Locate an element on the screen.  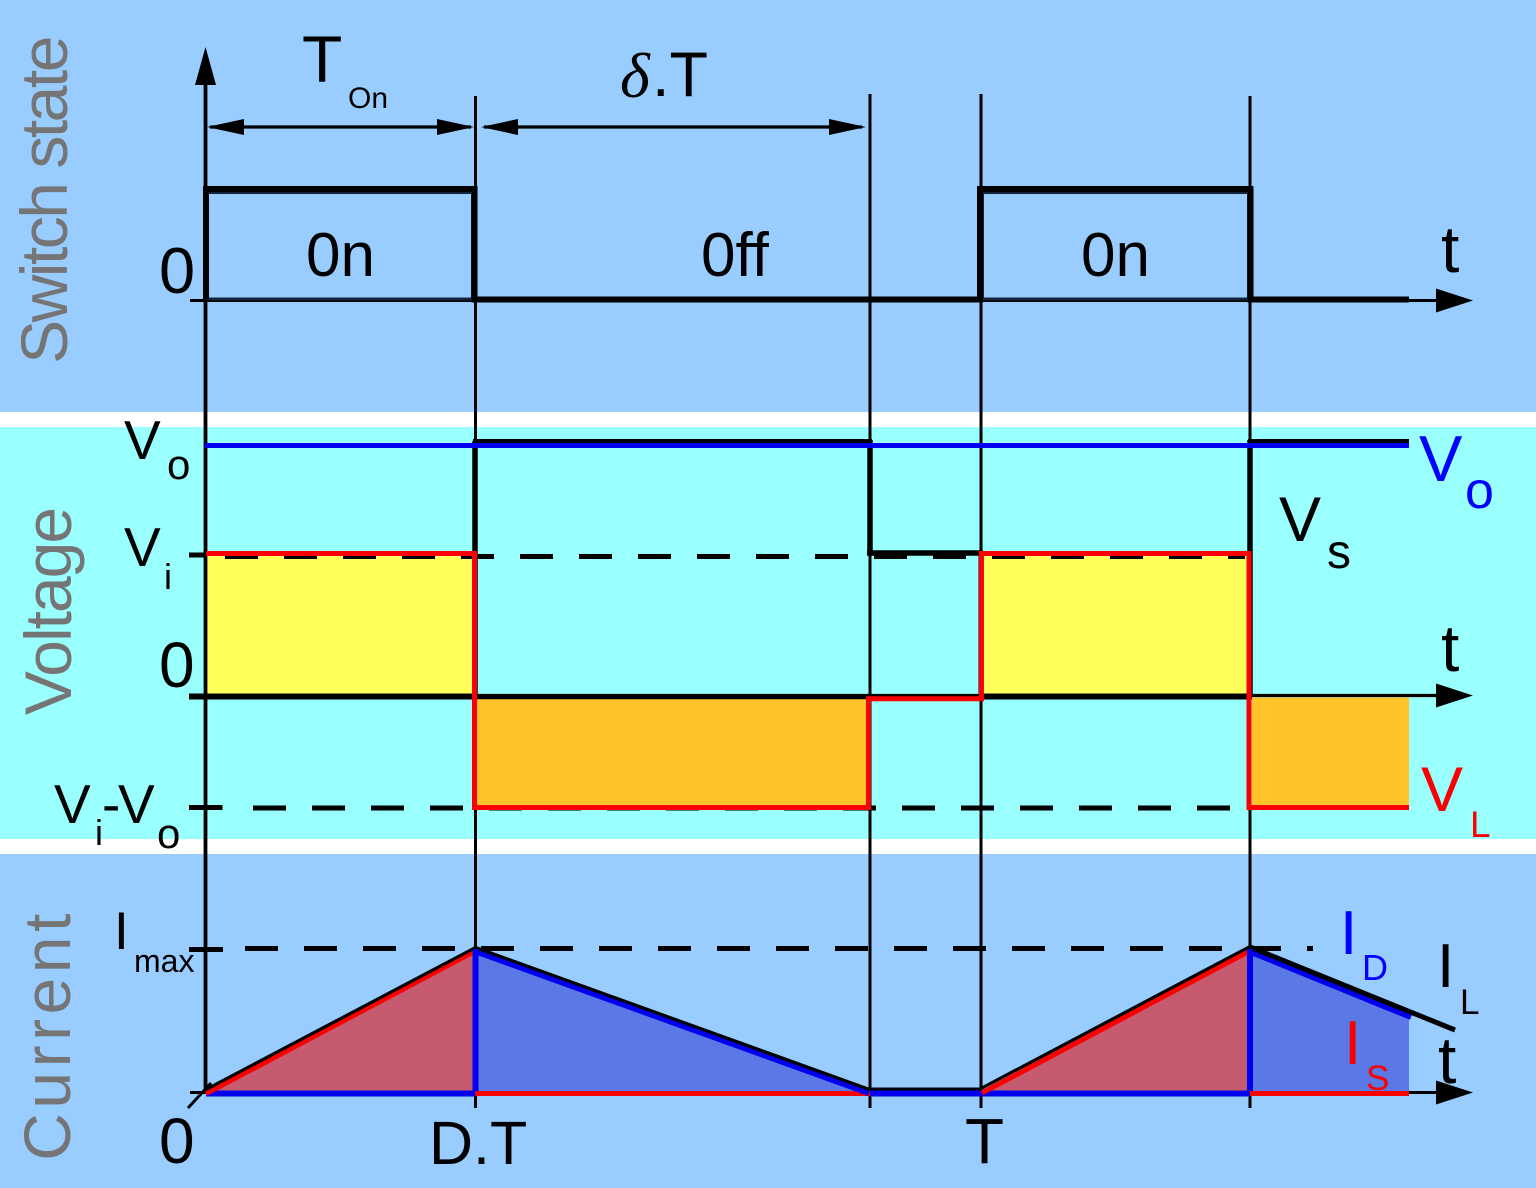
svg-text: D is located at coordinates (1375, 967).